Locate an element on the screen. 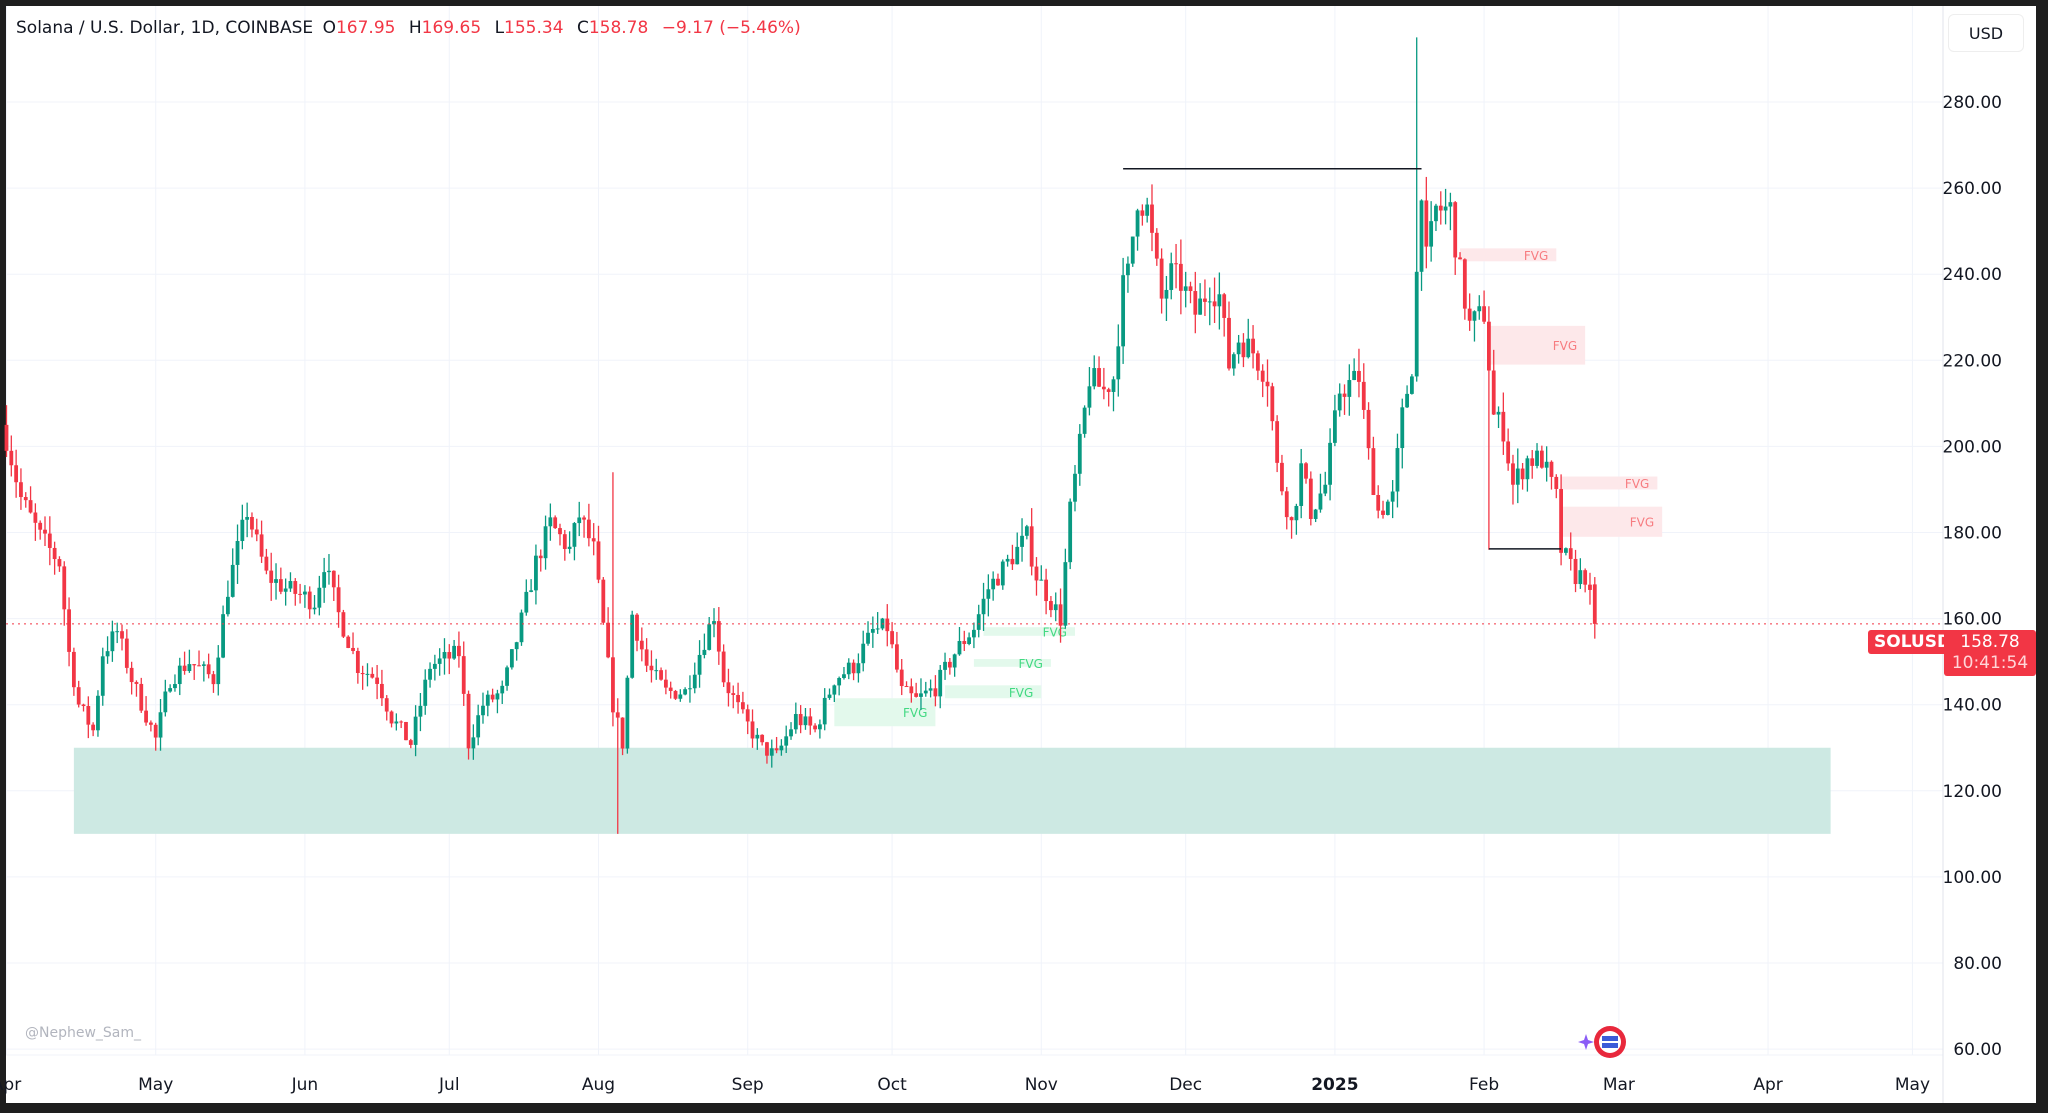 This screenshot has width=2048, height=1113. author-watermark: @Nephew_Sam_ is located at coordinates (83, 1033).